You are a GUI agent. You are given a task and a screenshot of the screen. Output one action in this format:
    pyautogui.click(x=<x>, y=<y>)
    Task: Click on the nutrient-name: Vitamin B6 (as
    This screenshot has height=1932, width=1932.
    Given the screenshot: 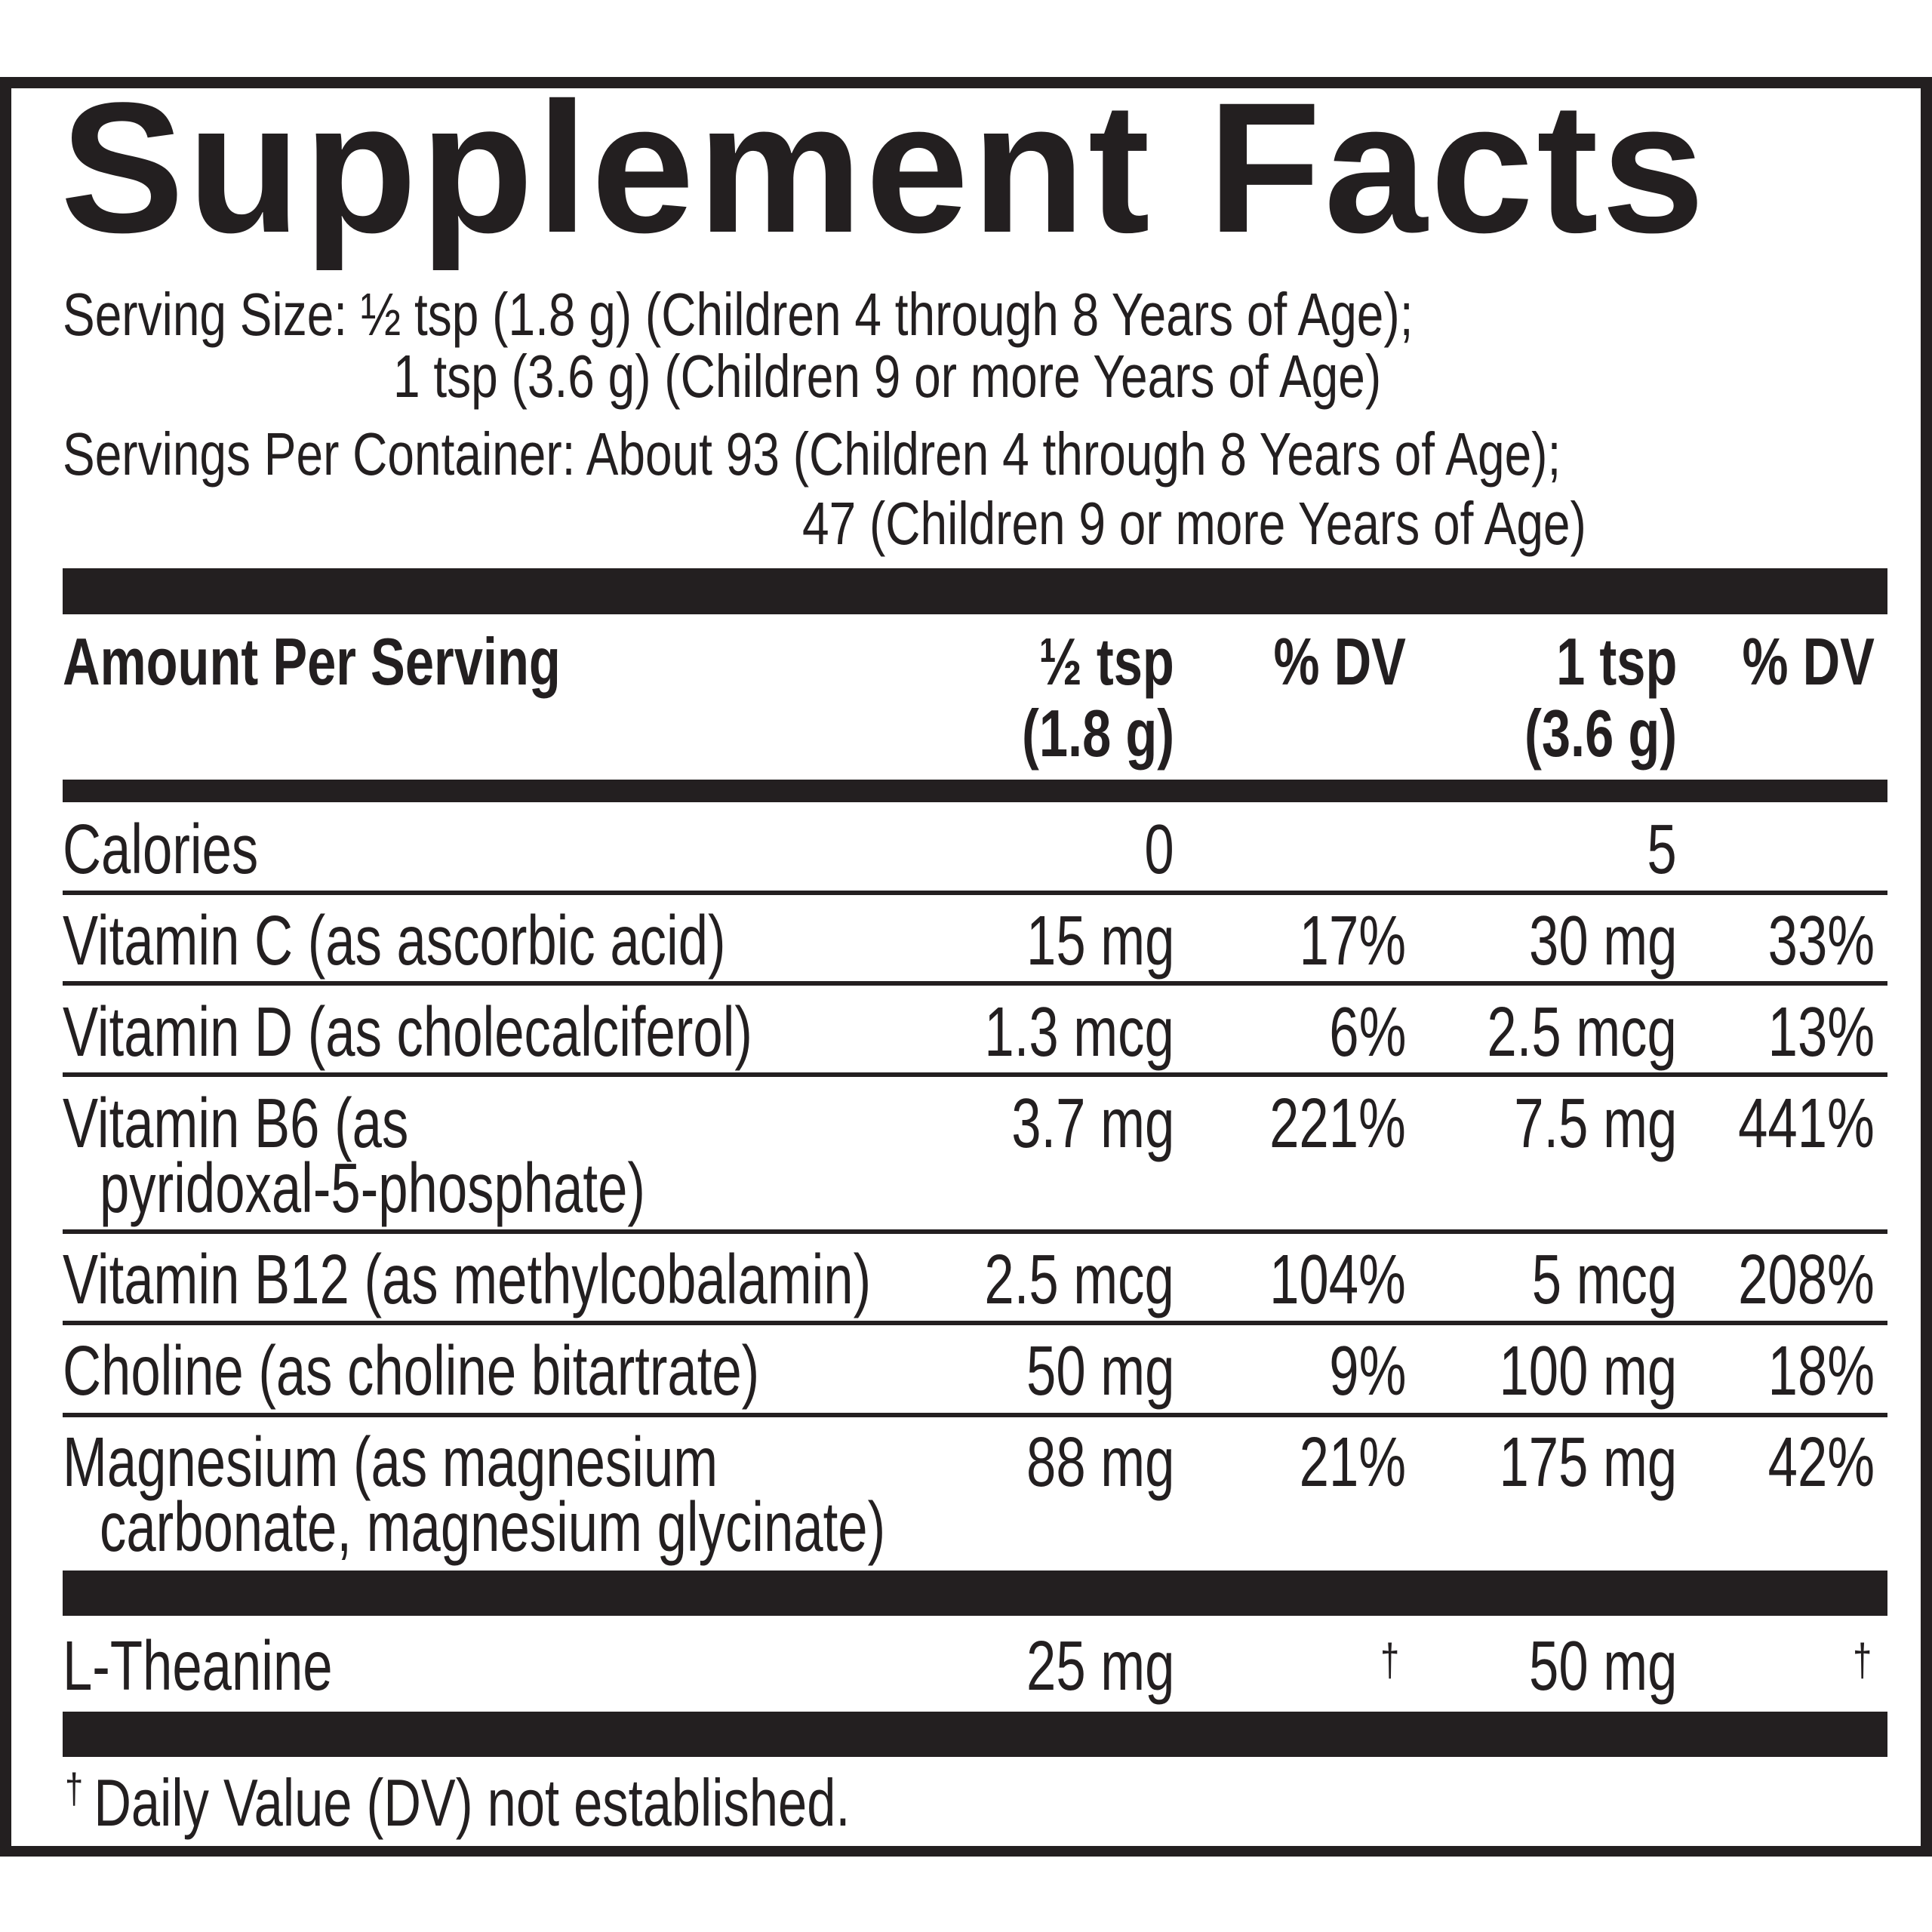 What is the action you would take?
    pyautogui.click(x=290, y=1123)
    